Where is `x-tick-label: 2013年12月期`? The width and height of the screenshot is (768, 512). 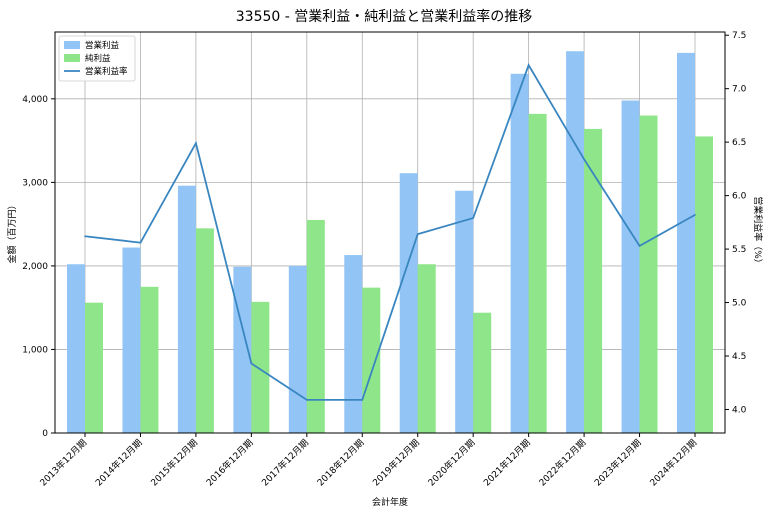 x-tick-label: 2013年12月期 is located at coordinates (63, 463).